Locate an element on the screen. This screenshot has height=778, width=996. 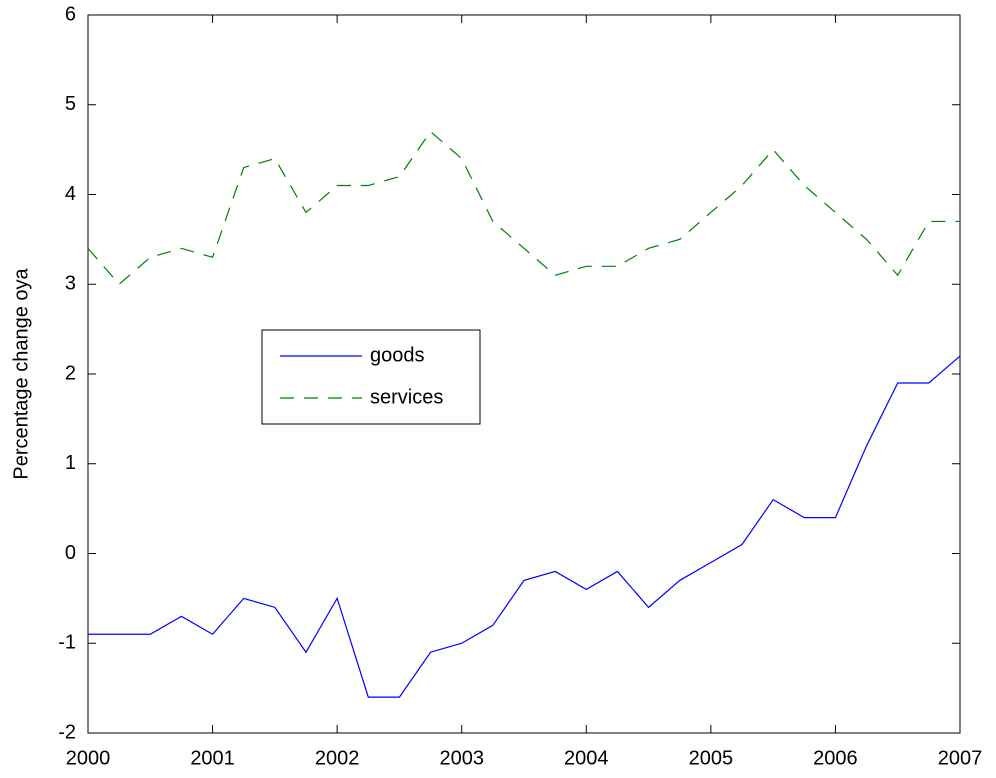
y-tick-label: 5 is located at coordinates (70, 104).